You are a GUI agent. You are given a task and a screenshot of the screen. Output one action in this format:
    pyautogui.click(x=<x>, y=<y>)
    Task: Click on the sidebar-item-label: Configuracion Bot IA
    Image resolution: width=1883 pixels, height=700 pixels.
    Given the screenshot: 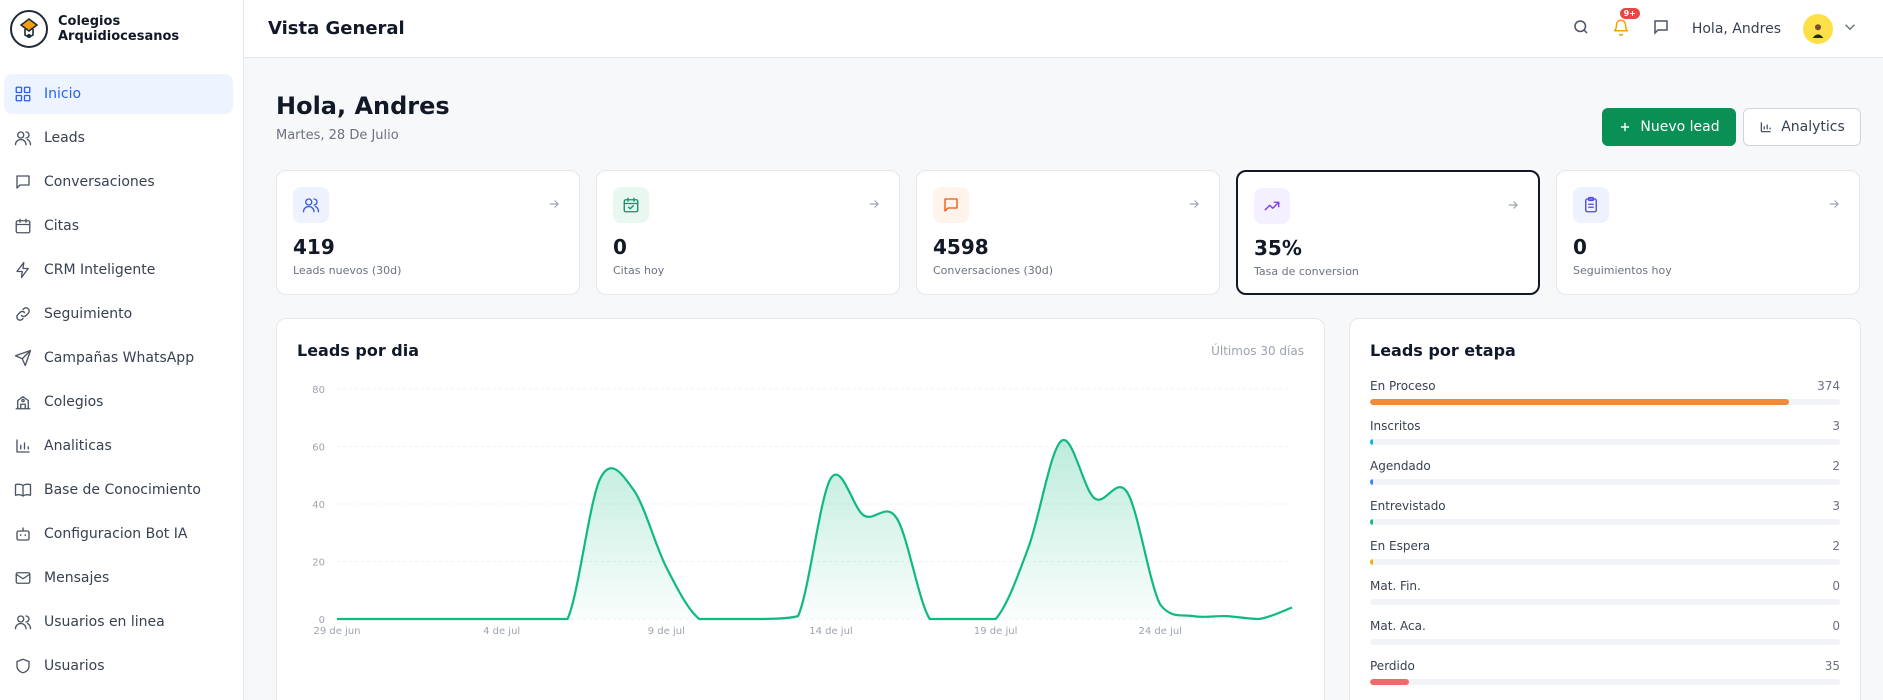 What is the action you would take?
    pyautogui.click(x=116, y=534)
    